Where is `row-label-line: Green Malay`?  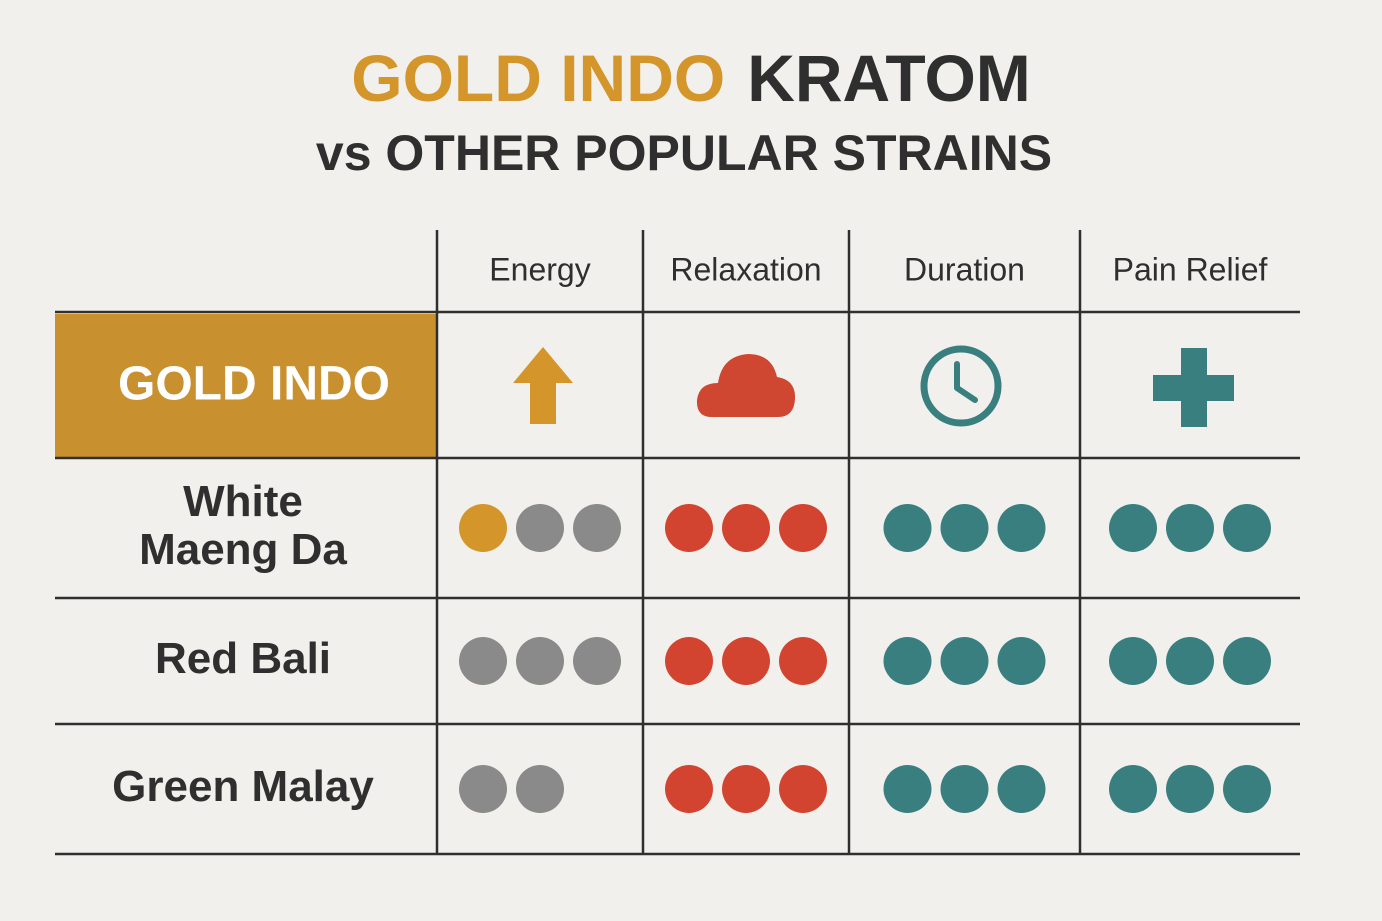 row-label-line: Green Malay is located at coordinates (243, 786).